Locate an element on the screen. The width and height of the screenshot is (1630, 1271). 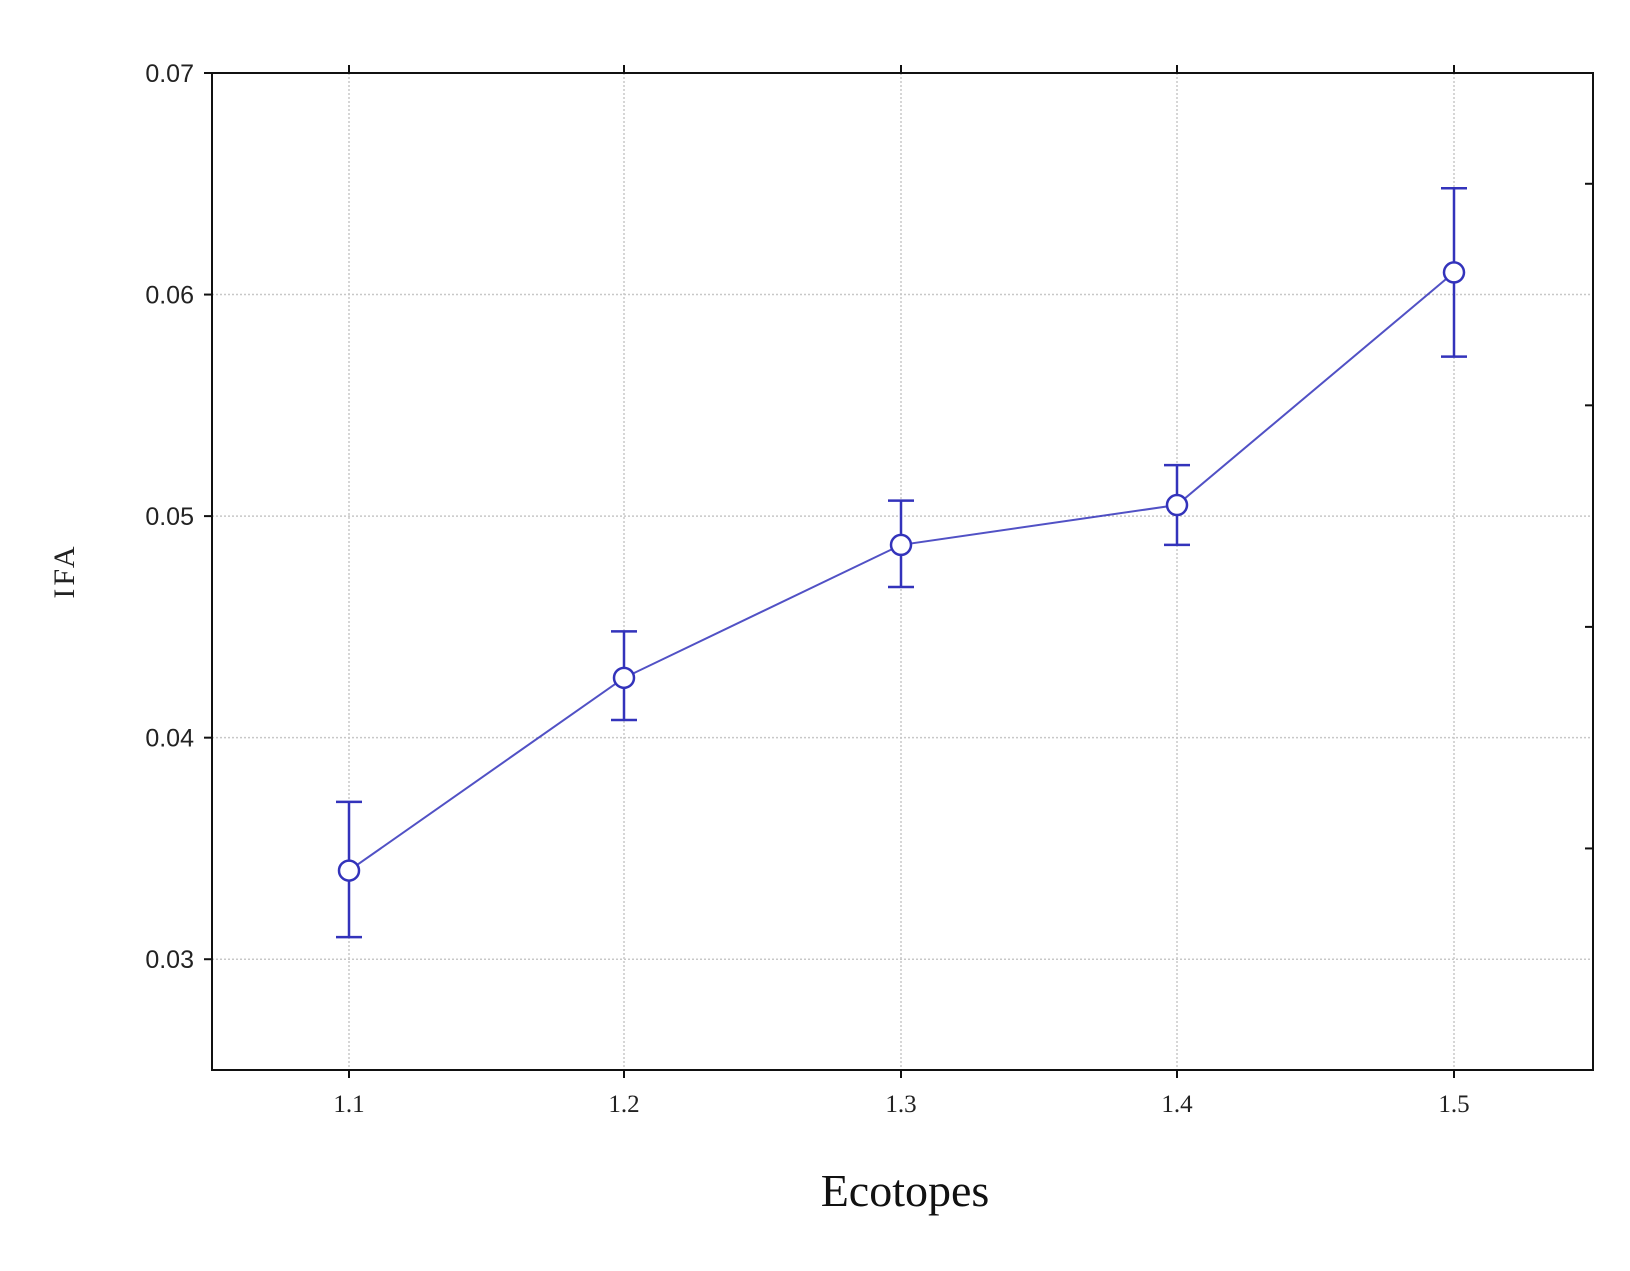
x-axis-label: Ecotopes is located at coordinates (905, 1190).